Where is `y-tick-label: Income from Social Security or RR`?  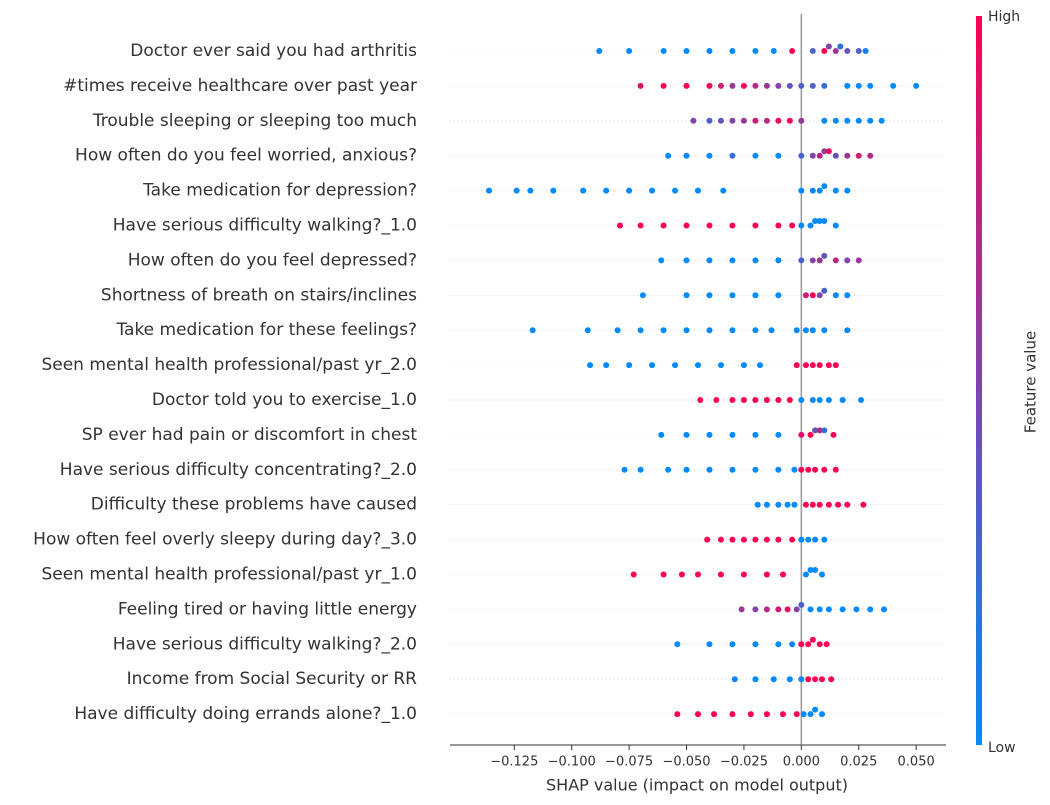 y-tick-label: Income from Social Security or RR is located at coordinates (272, 679).